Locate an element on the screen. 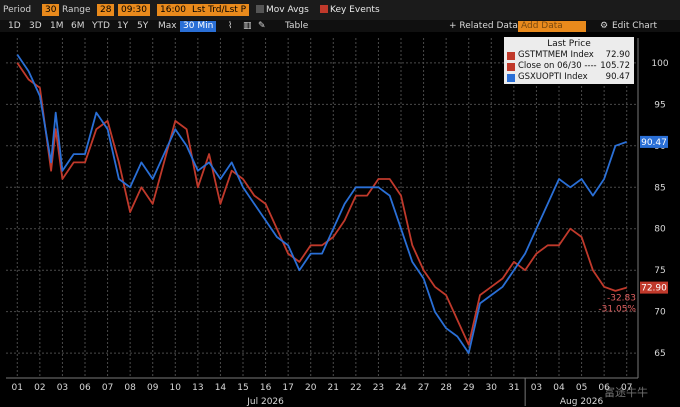 The height and width of the screenshot is (407, 680). range-3d: 3D is located at coordinates (35, 26).